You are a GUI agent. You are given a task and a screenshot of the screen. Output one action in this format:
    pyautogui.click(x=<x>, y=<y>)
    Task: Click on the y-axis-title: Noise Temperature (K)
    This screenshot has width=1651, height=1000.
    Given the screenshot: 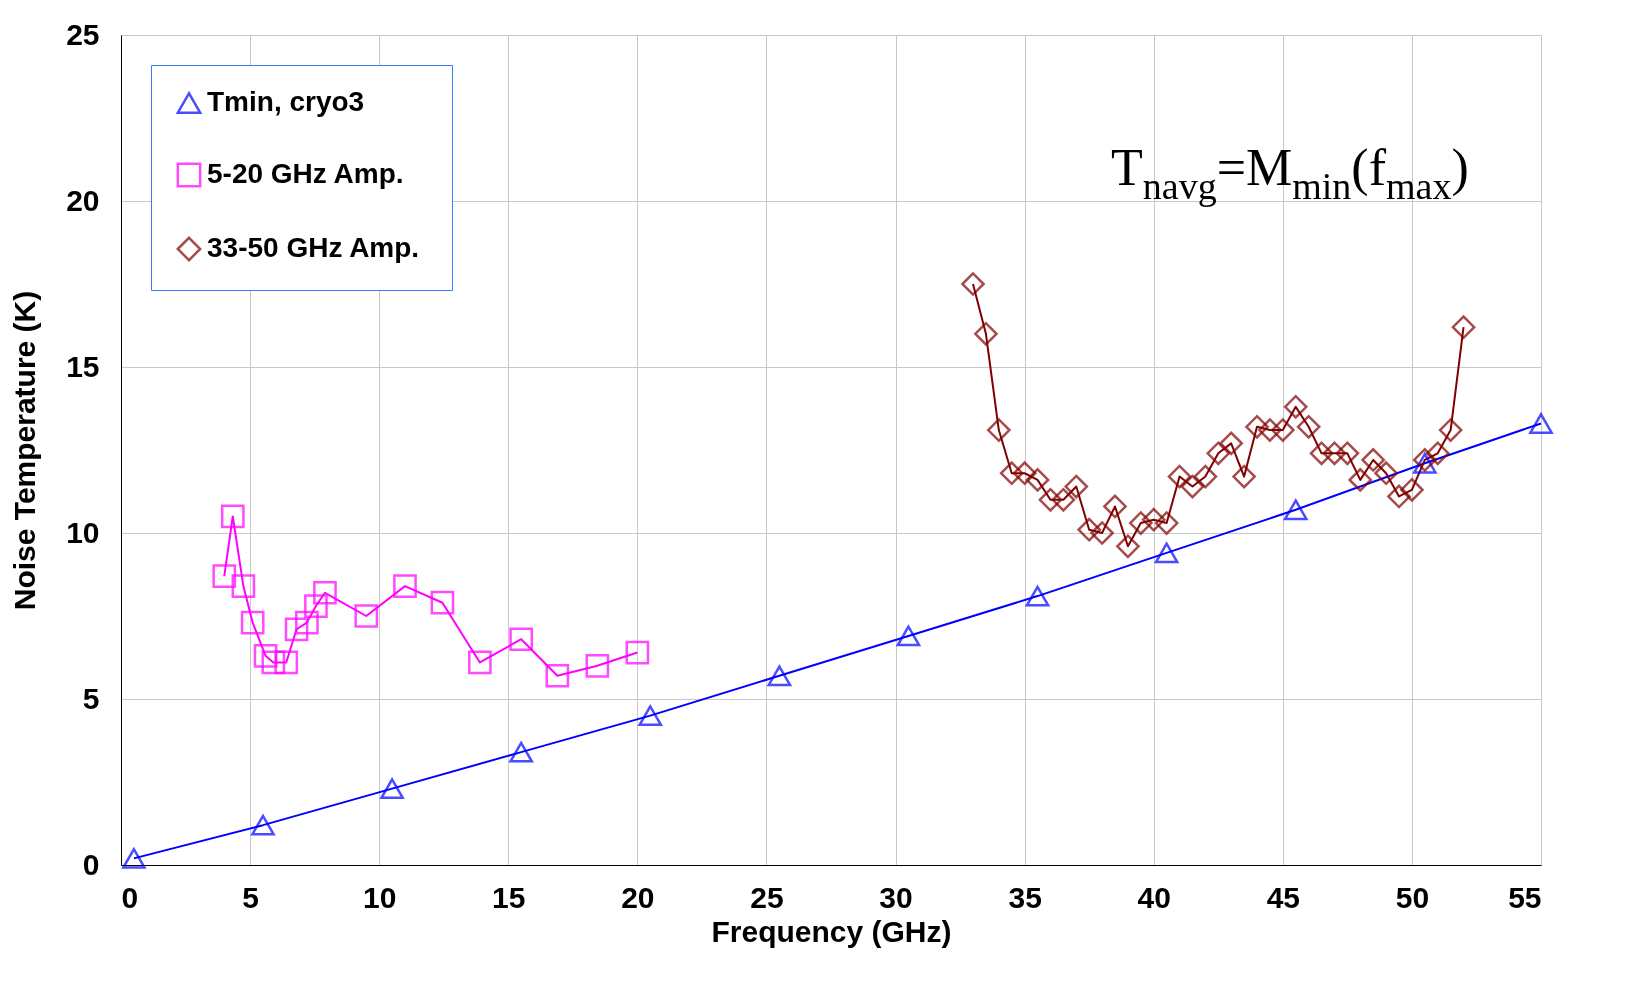 What is the action you would take?
    pyautogui.click(x=25, y=450)
    